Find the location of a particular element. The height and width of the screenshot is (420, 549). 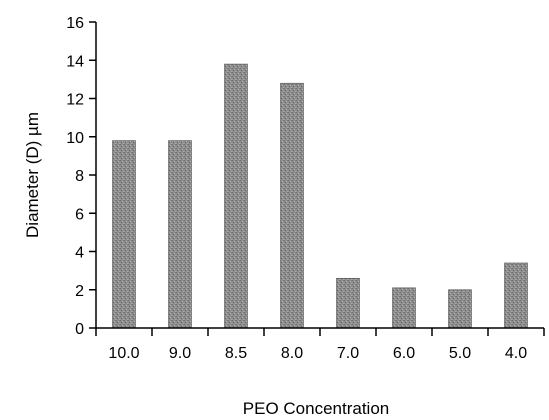

bar-7.0 is located at coordinates (348, 303).